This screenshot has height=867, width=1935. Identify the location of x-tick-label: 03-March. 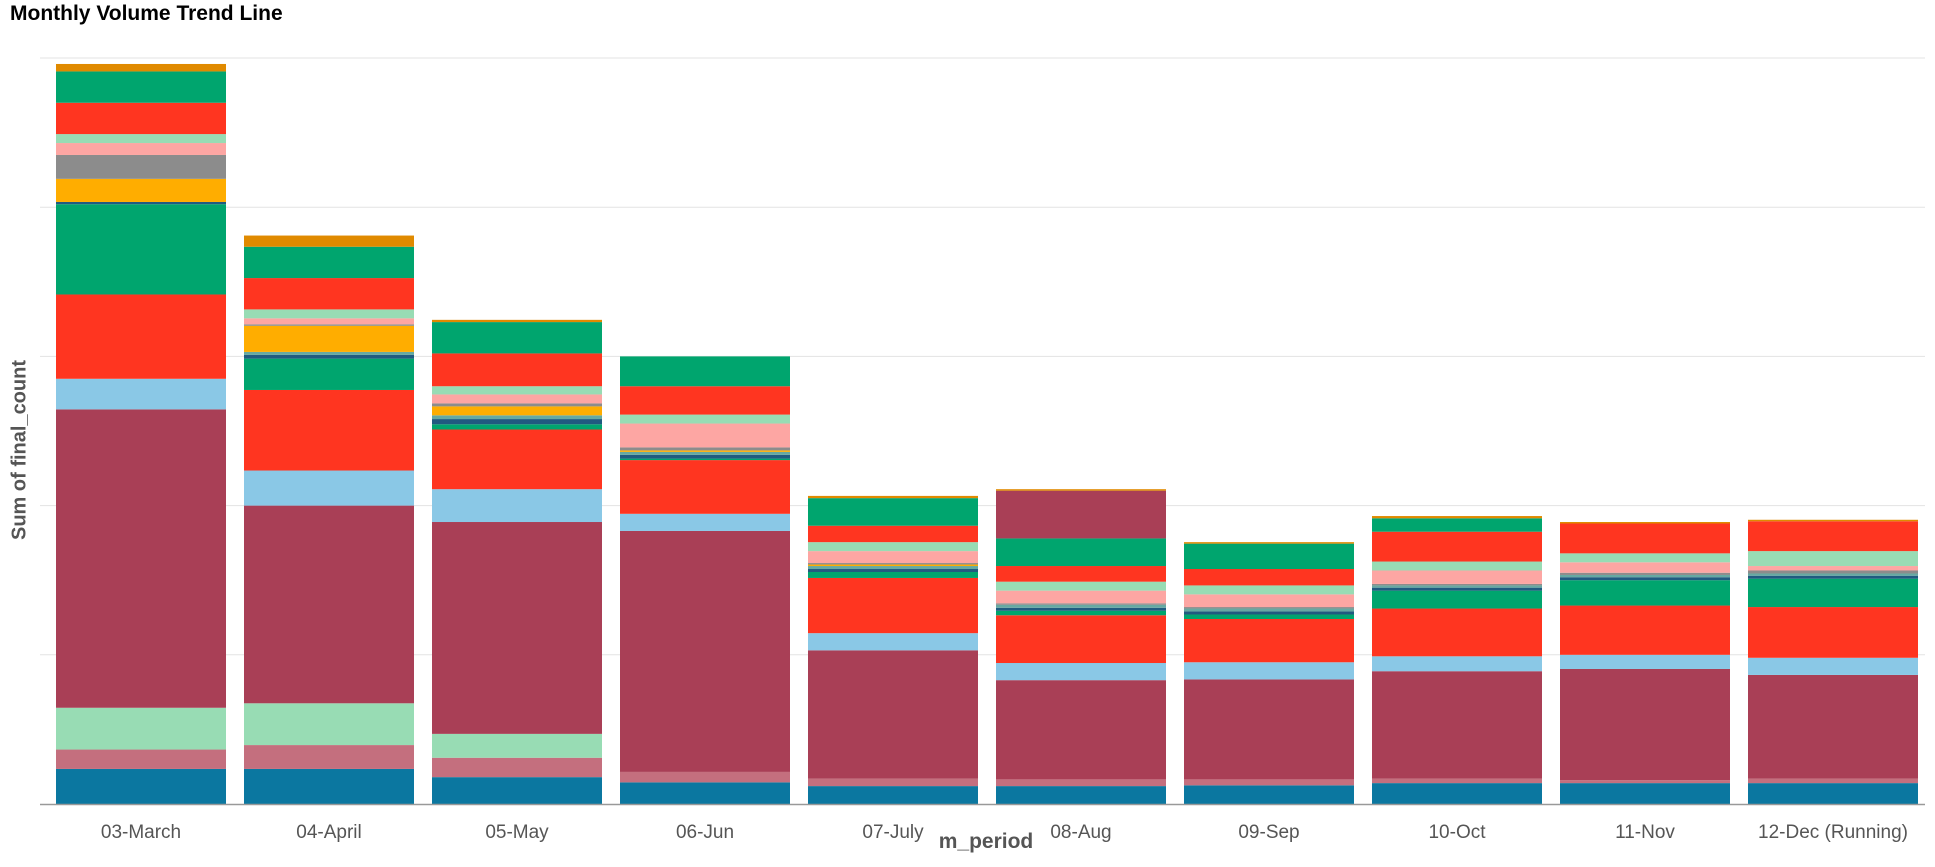
(141, 832).